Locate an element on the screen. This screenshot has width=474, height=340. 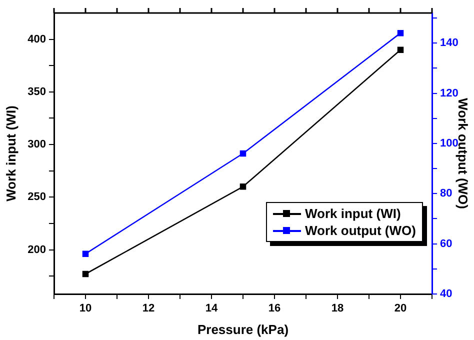
y2-tick-label: 60 is located at coordinates (446, 244).